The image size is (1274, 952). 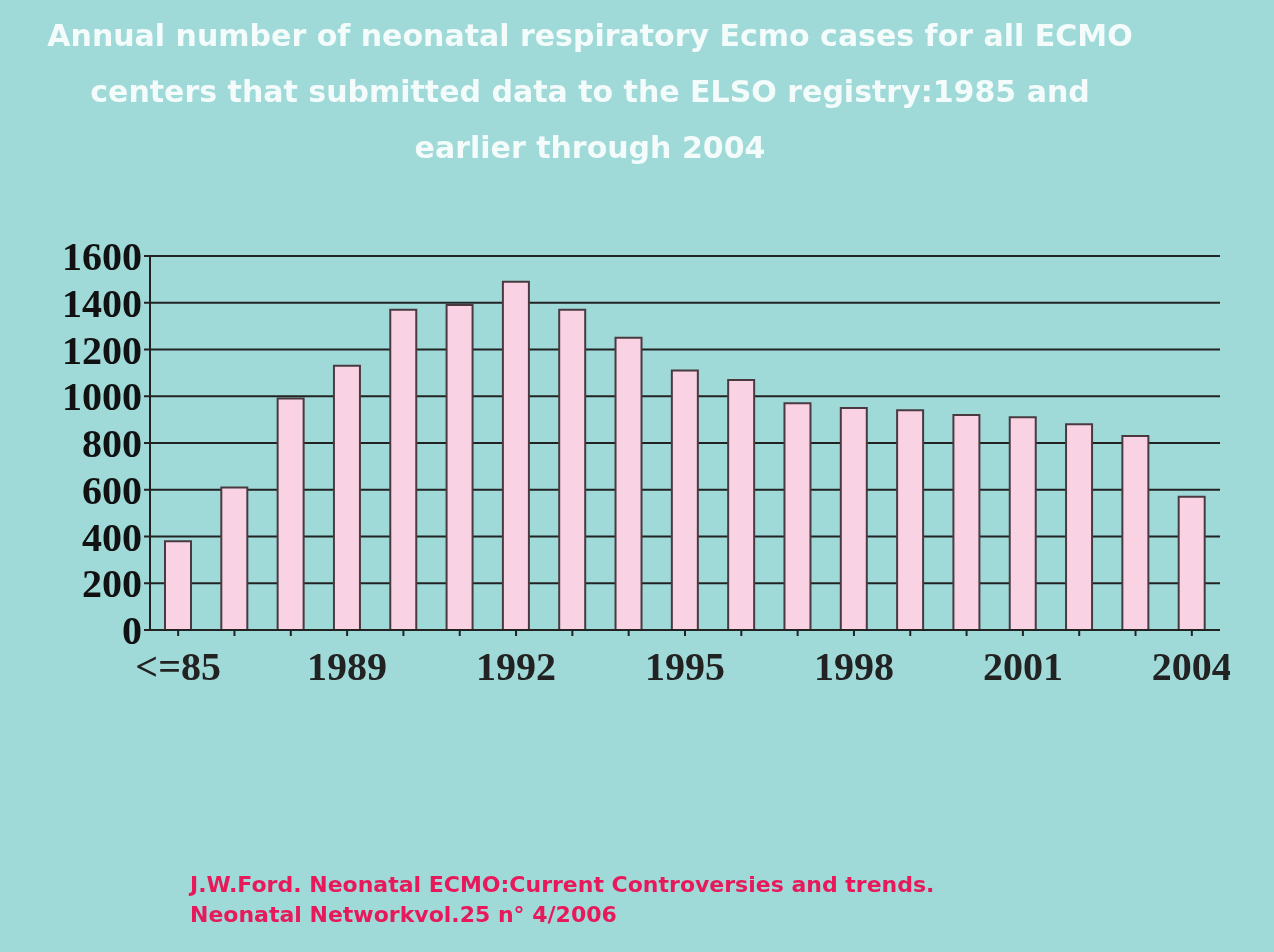 I want to click on x-tick-label: 1998, so click(x=853, y=667).